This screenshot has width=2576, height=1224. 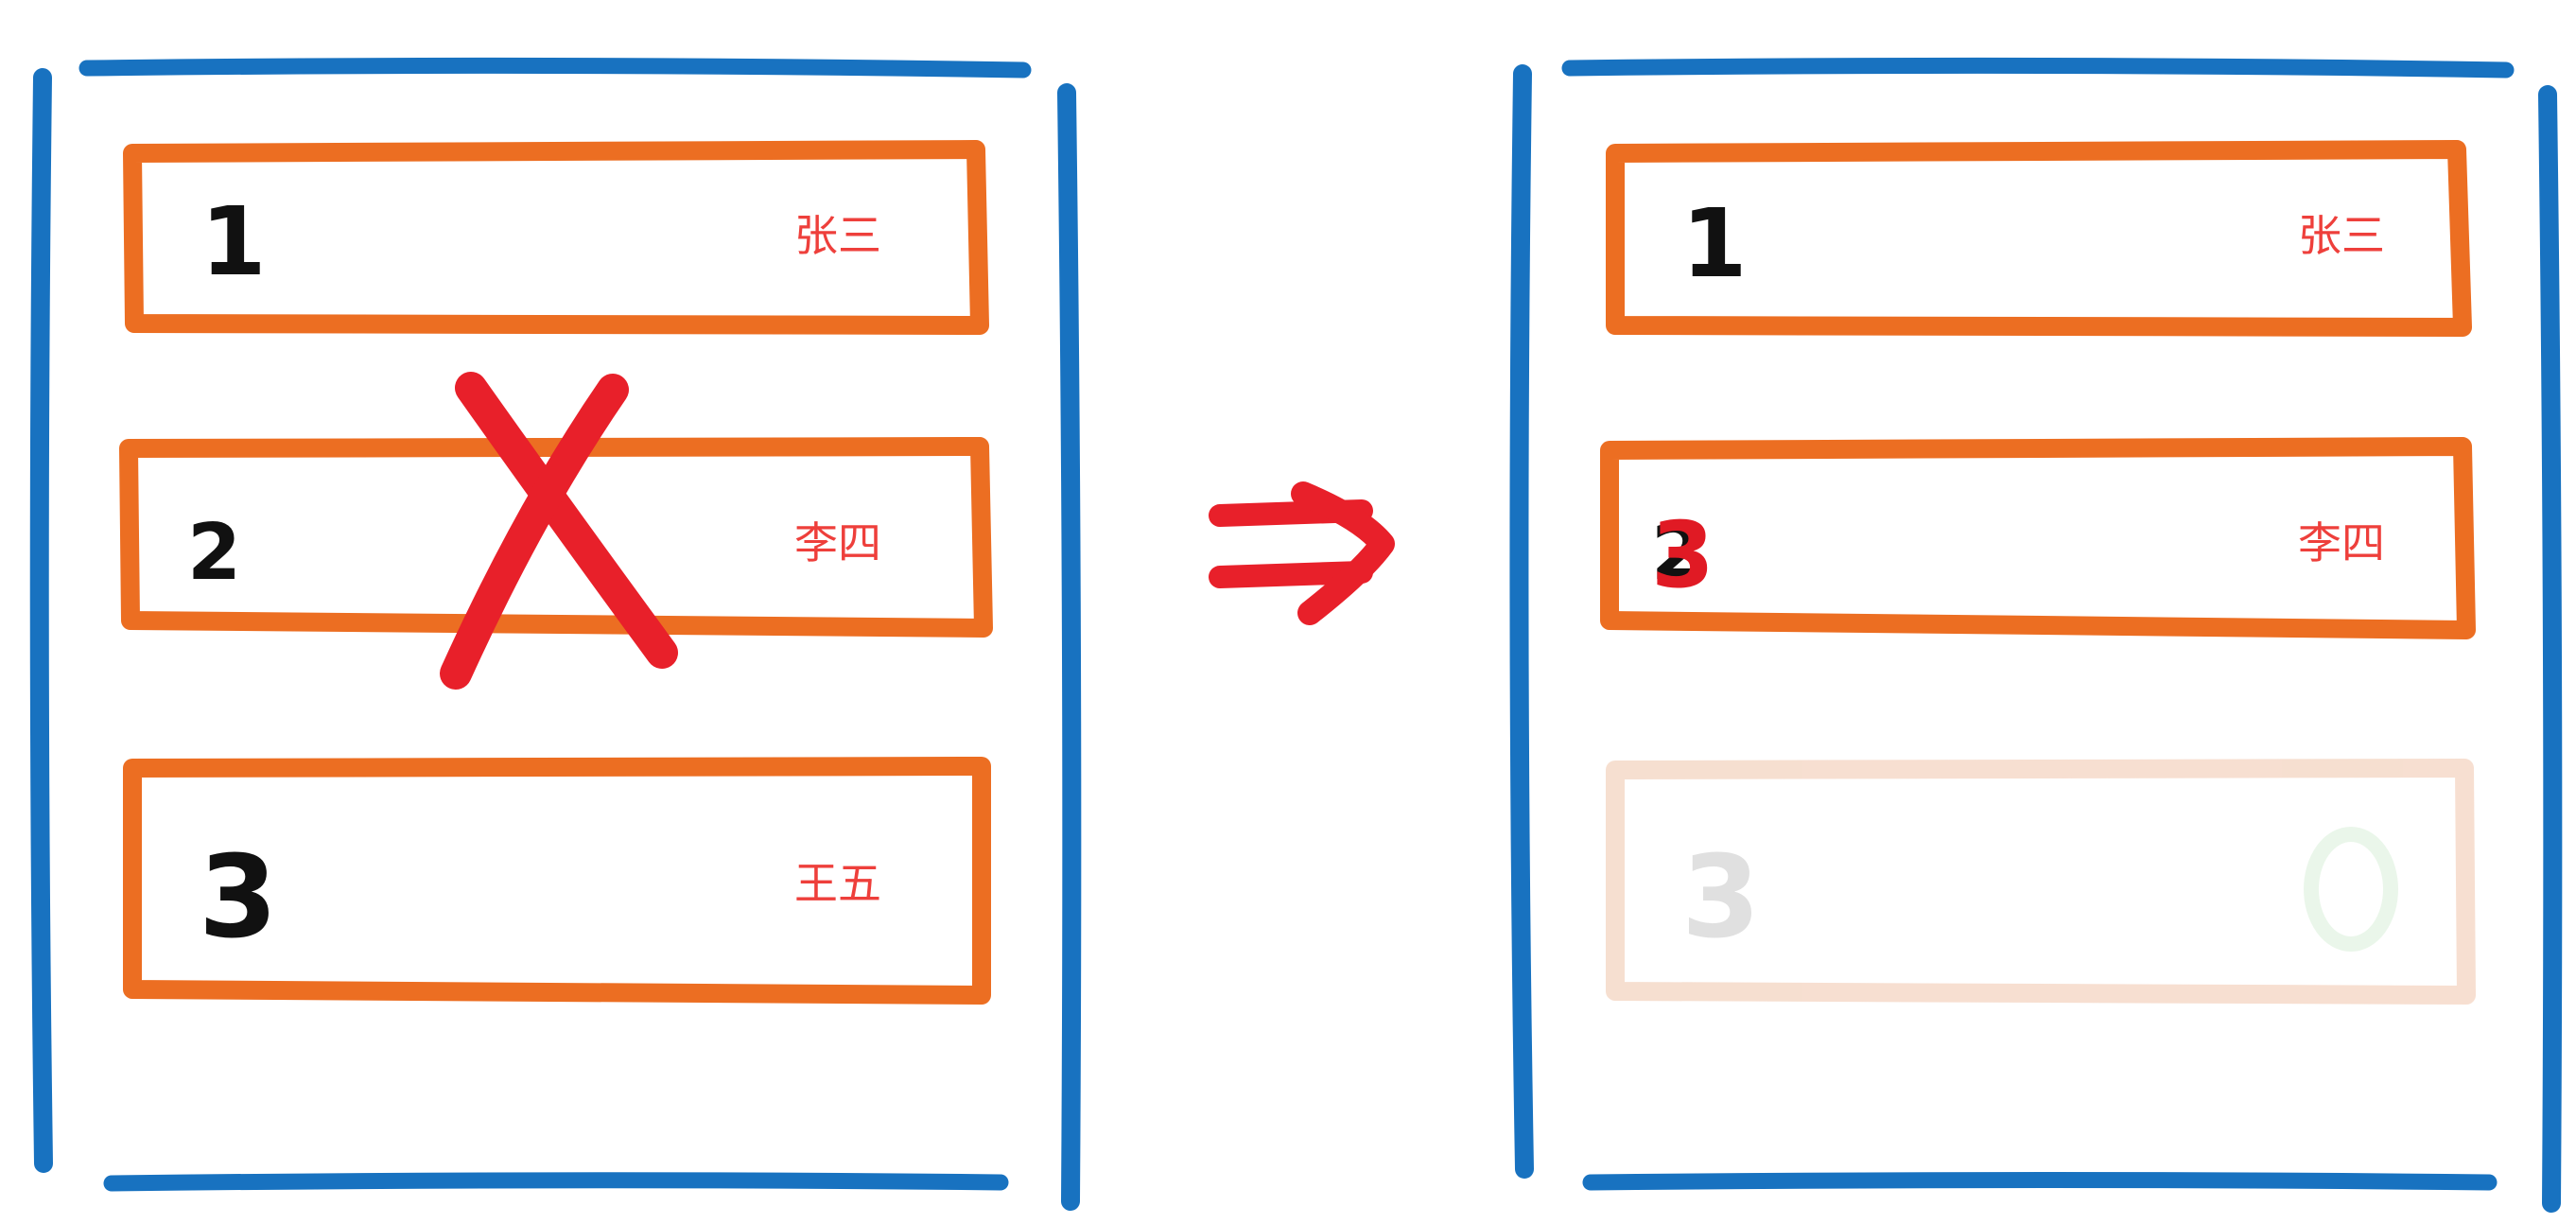 I want to click on before-row-1: 1 张三, so click(x=556, y=237).